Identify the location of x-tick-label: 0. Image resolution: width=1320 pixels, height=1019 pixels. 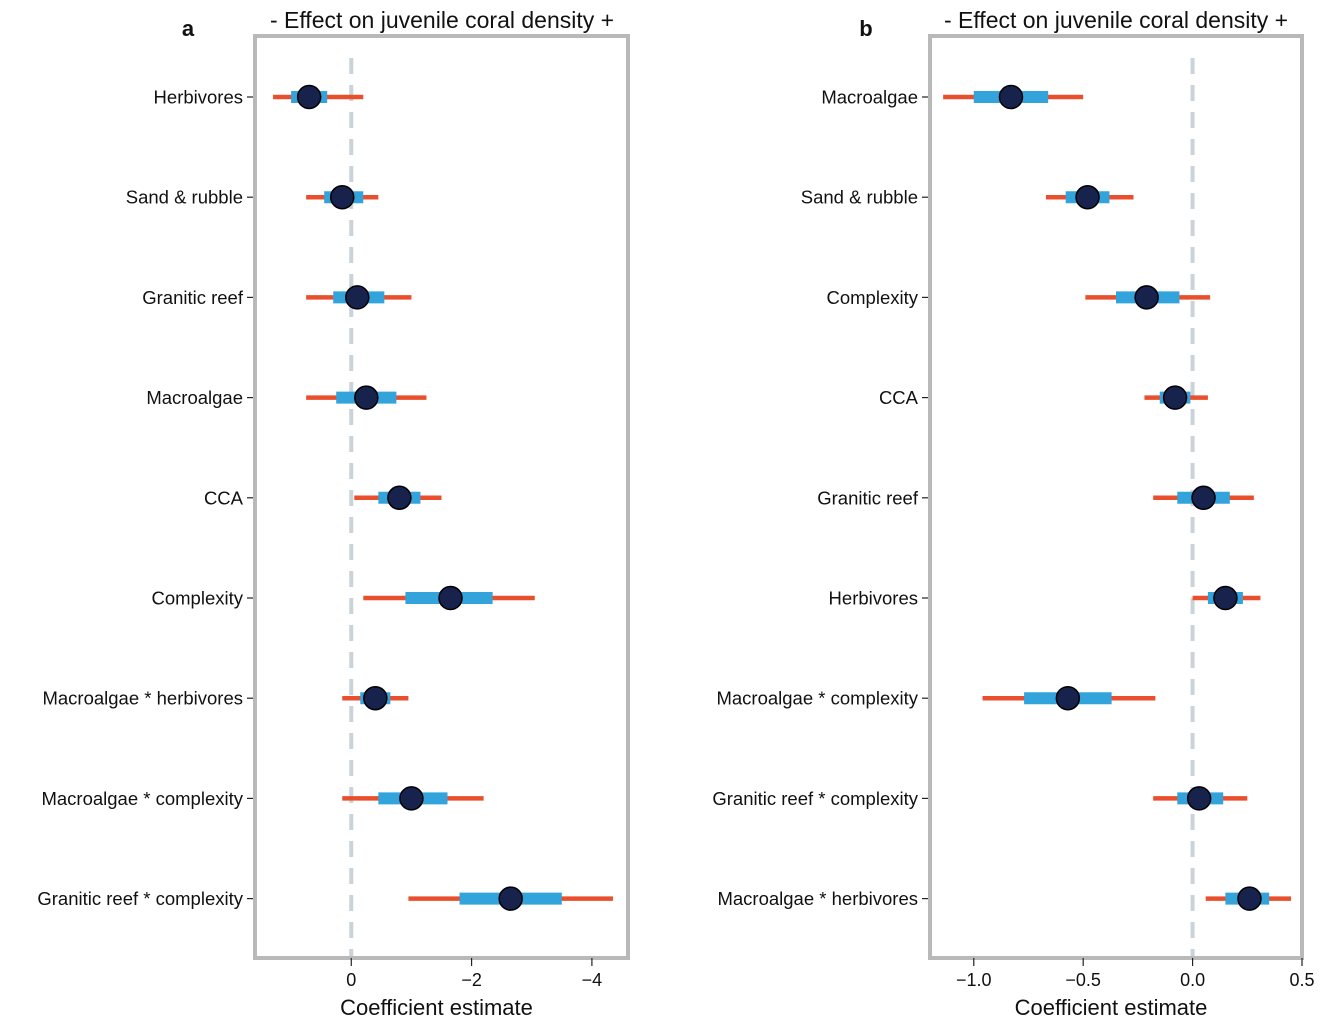
(351, 980).